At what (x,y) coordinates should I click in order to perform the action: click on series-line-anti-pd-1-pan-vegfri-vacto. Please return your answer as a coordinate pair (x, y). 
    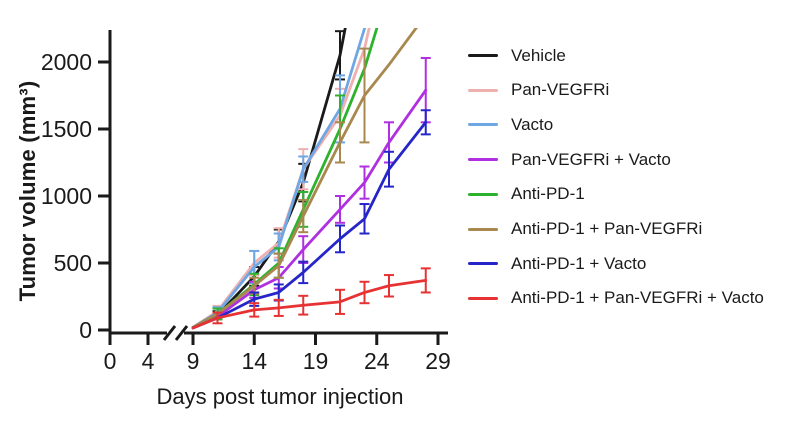
    Looking at the image, I should click on (309, 304).